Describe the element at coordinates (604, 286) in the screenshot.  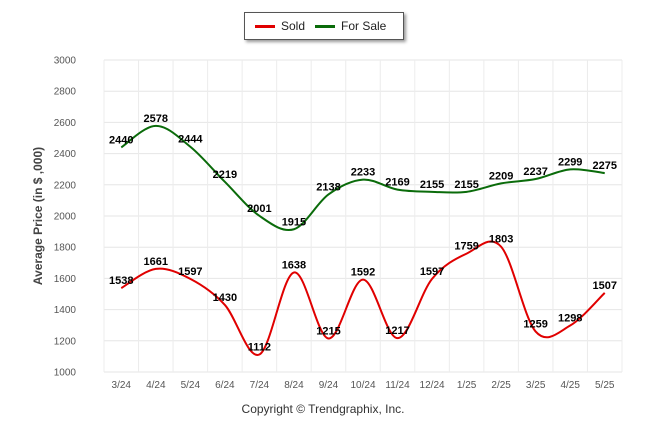
I see `sold-data-label: 1507` at that location.